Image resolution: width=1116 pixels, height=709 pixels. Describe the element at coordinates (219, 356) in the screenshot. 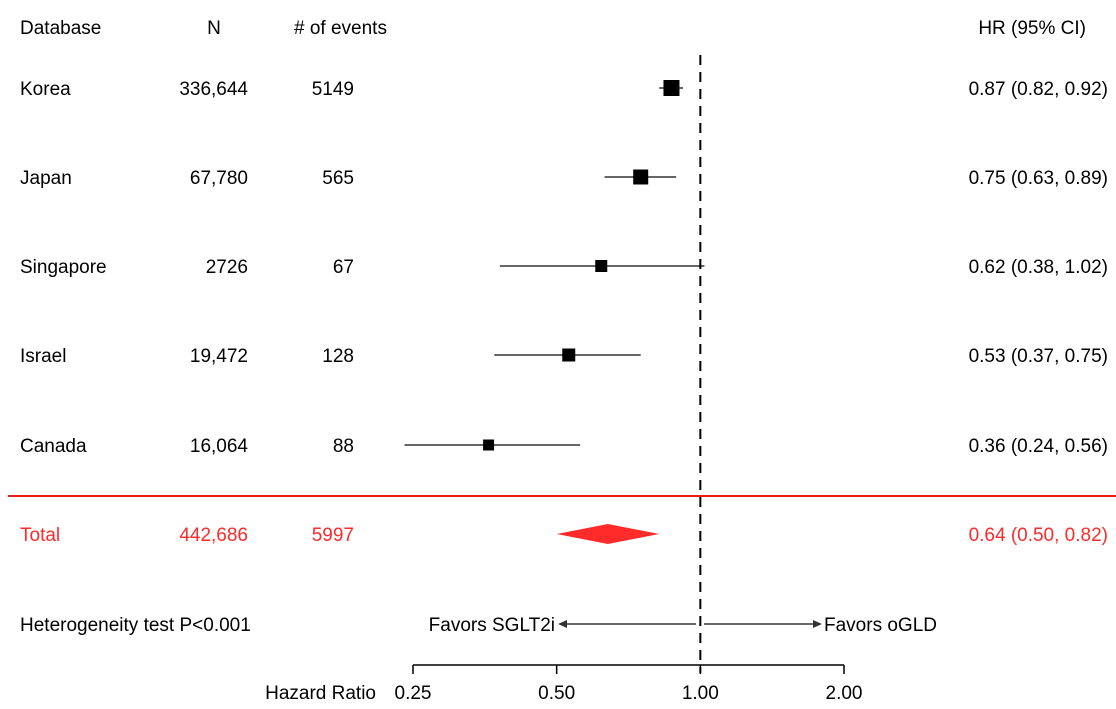

I see `row-n: 19,472` at that location.